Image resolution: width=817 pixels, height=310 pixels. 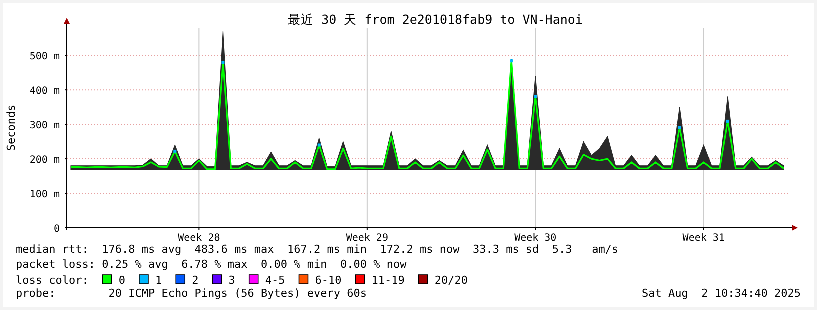 I want to click on legend-title: loss color:, so click(x=52, y=280).